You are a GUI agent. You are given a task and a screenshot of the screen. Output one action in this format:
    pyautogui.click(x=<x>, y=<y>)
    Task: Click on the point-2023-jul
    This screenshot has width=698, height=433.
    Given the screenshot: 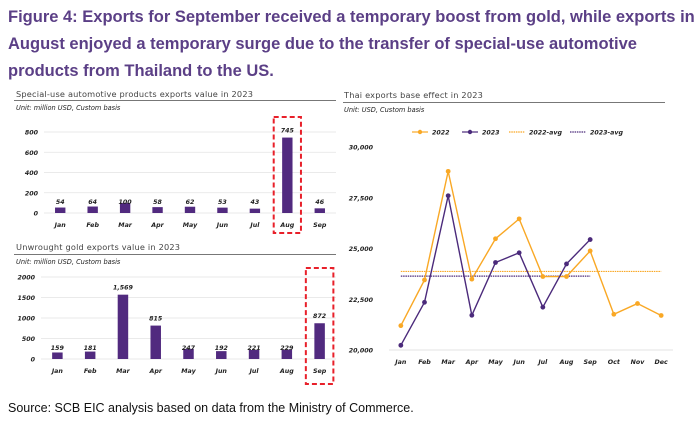 What is the action you would take?
    pyautogui.click(x=543, y=307)
    